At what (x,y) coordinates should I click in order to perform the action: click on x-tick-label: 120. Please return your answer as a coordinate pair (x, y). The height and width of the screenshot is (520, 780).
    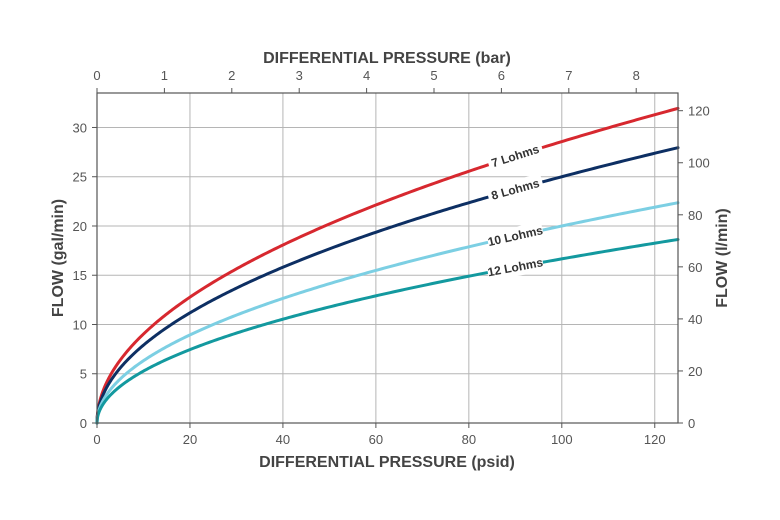
    Looking at the image, I should click on (655, 439).